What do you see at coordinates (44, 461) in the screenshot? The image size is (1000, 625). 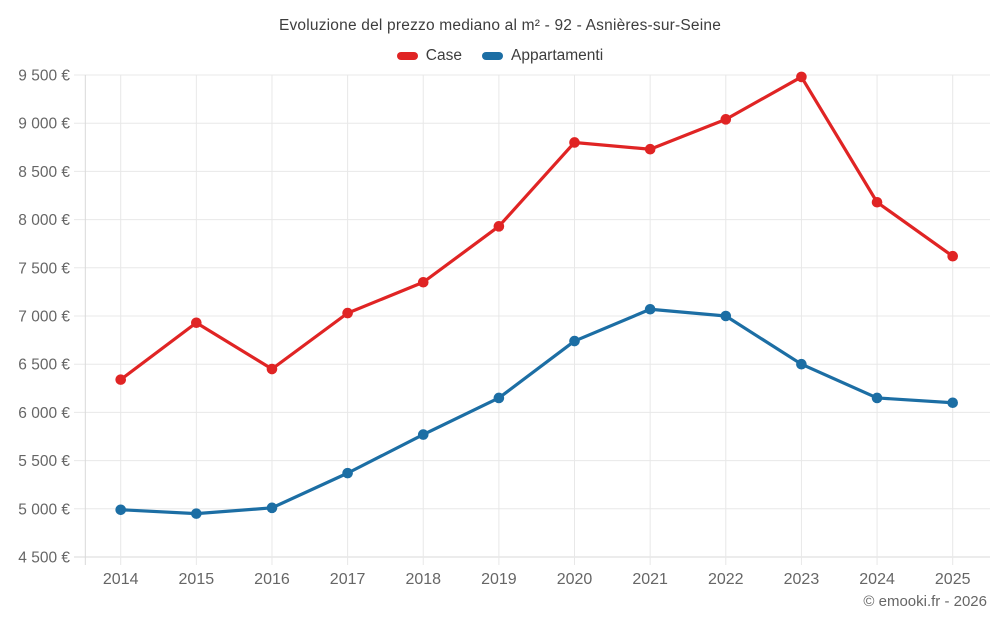 I see `y-axis-label-5500: 5 500 €` at bounding box center [44, 461].